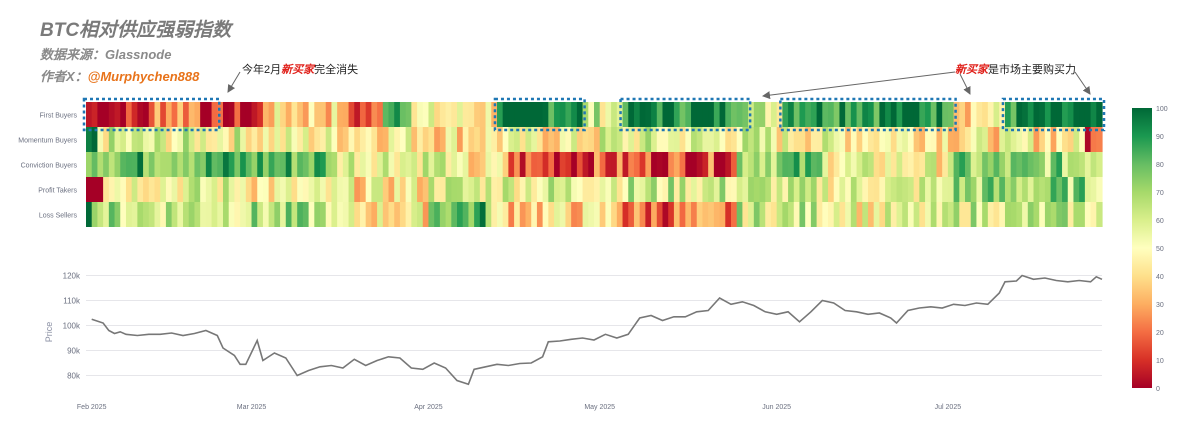 Image resolution: width=1200 pixels, height=446 pixels. What do you see at coordinates (143, 76) in the screenshot?
I see `author-handle: @Murphychen888` at bounding box center [143, 76].